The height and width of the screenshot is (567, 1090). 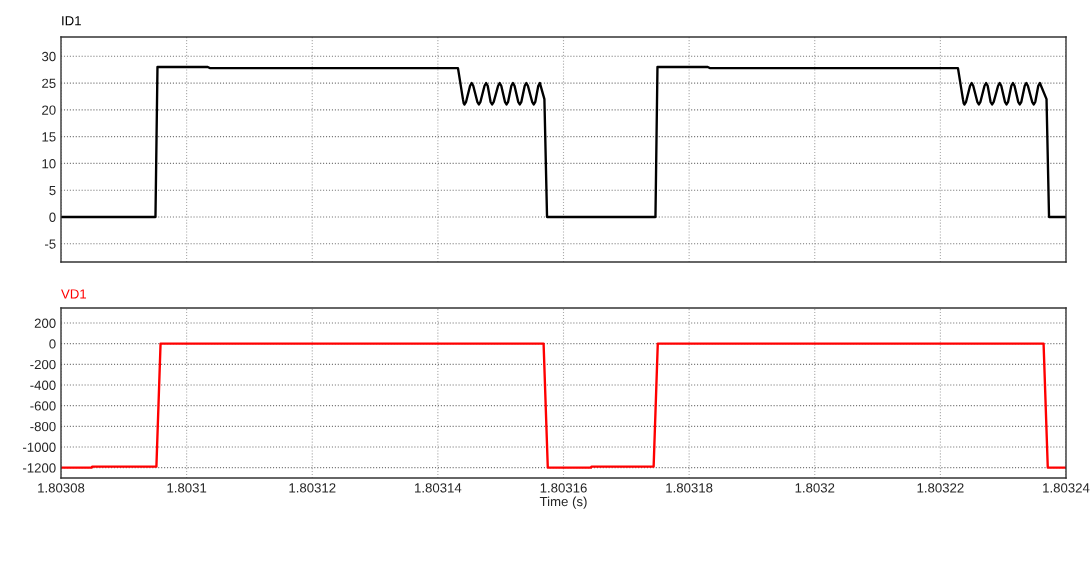 I want to click on y-tick-label: 5, so click(x=52, y=190).